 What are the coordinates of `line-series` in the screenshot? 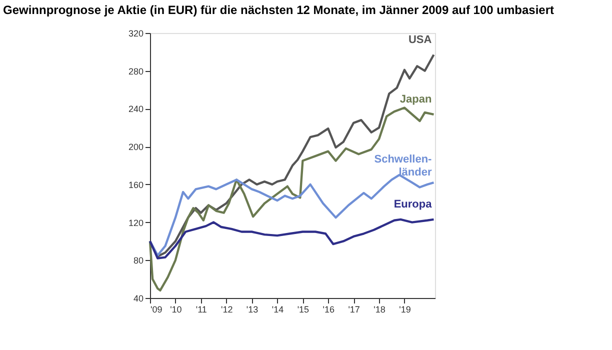 It's located at (291, 239).